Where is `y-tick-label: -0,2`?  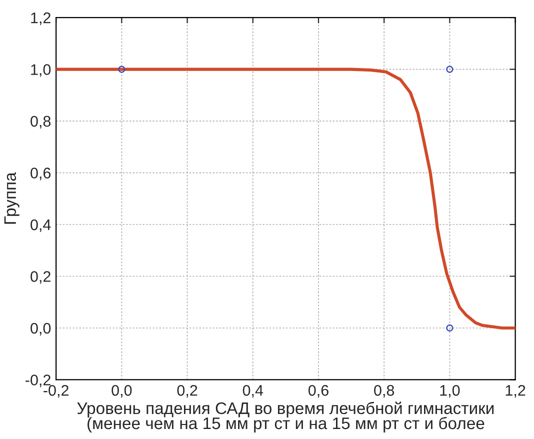 y-tick-label: -0,2 is located at coordinates (38, 381).